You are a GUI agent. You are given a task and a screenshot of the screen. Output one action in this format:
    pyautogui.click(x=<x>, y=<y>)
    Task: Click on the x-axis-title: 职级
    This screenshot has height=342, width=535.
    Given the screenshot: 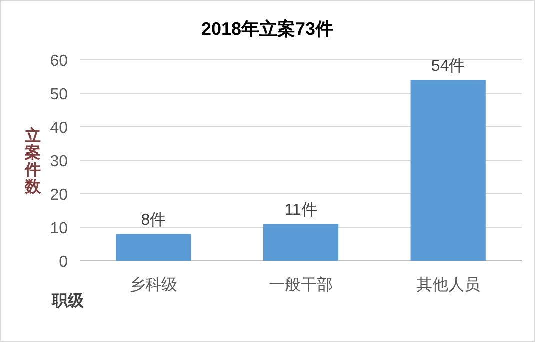 What is the action you would take?
    pyautogui.click(x=68, y=301)
    